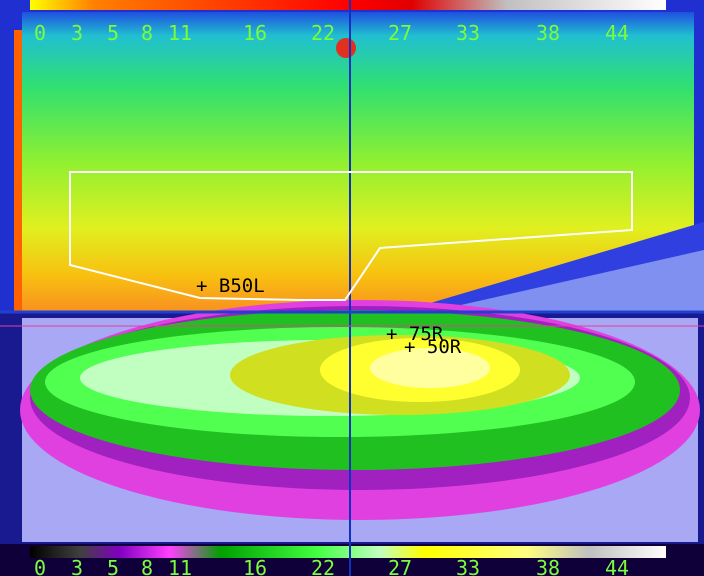 The image size is (704, 576). I want to click on cutoff-wedge-inner, so click(567, 281).